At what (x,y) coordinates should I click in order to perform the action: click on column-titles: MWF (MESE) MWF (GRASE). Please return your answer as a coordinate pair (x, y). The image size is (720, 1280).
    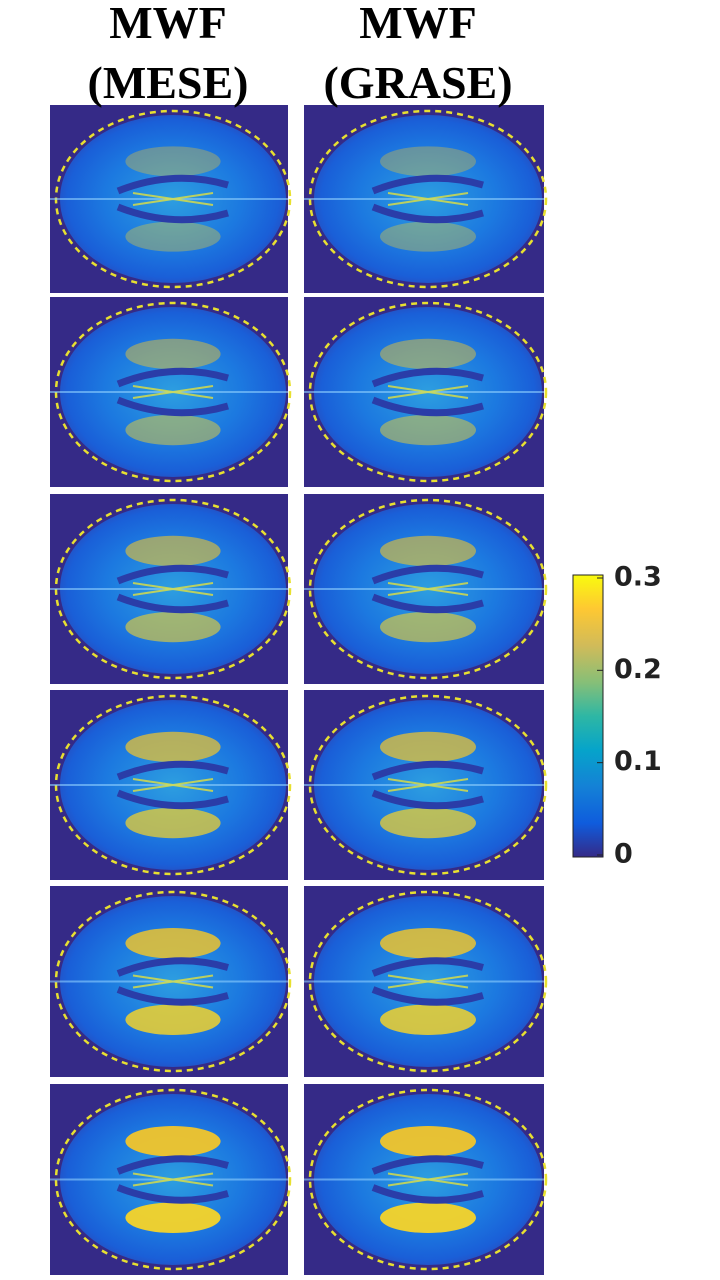
    Looking at the image, I should click on (300, 54).